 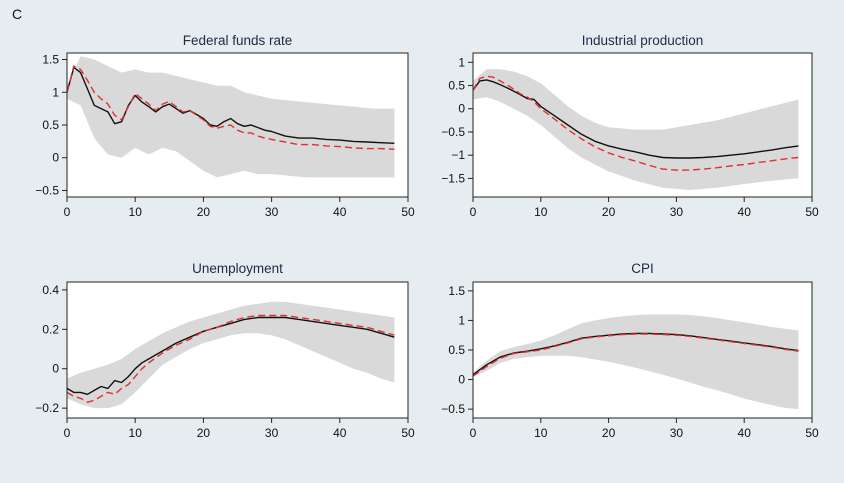 I want to click on plot-frame-industrial-production, so click(x=642, y=125).